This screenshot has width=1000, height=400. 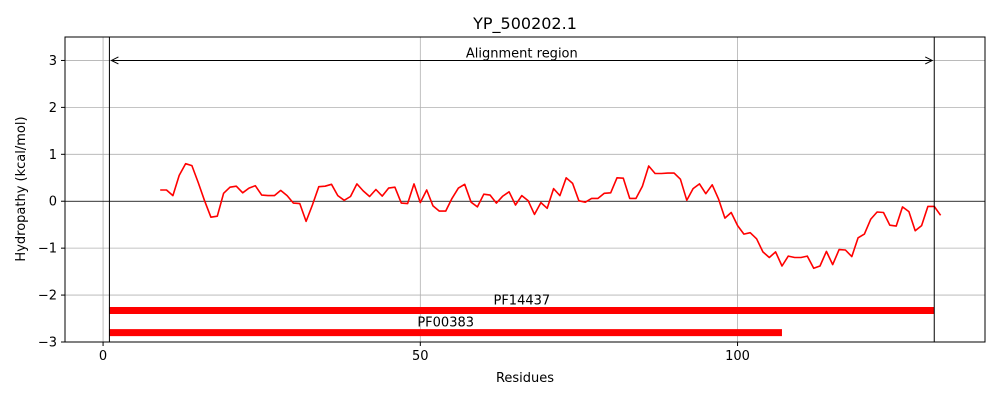 What do you see at coordinates (525, 378) in the screenshot?
I see `x-axis-label: Residues` at bounding box center [525, 378].